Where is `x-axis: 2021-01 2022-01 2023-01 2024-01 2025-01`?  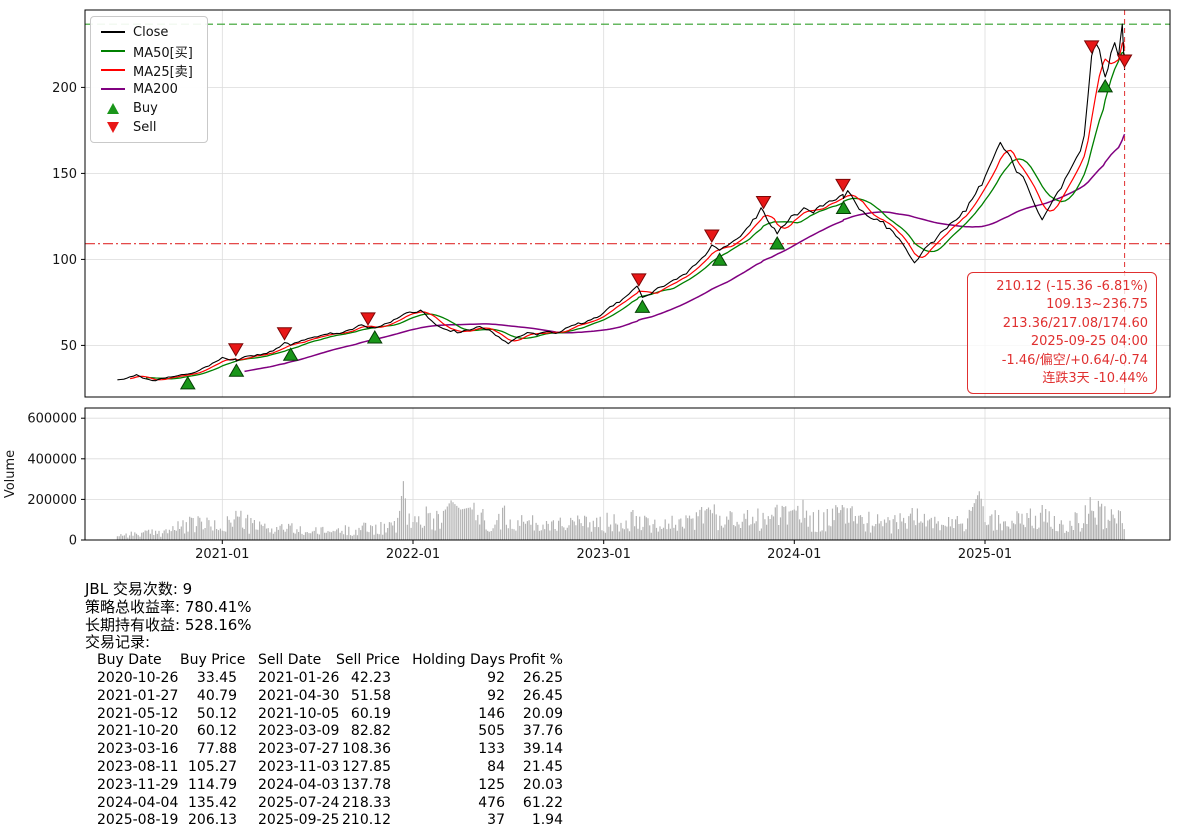 x-axis: 2021-01 2022-01 2023-01 2024-01 2025-01 is located at coordinates (603, 551).